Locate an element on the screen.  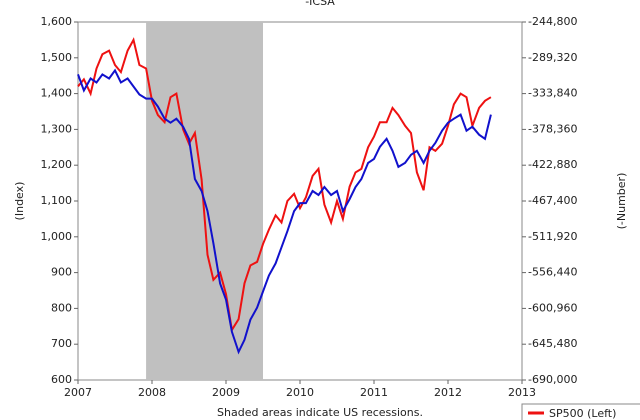
y2-axis-label: (-Number) is located at coordinates (621, 201).